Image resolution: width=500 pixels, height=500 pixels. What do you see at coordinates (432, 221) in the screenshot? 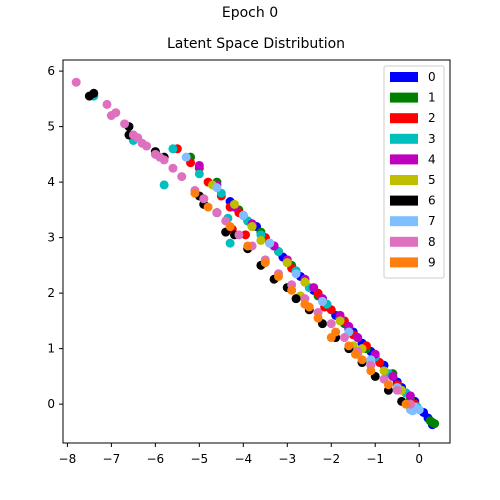
I see `legend-label-7: 7` at bounding box center [432, 221].